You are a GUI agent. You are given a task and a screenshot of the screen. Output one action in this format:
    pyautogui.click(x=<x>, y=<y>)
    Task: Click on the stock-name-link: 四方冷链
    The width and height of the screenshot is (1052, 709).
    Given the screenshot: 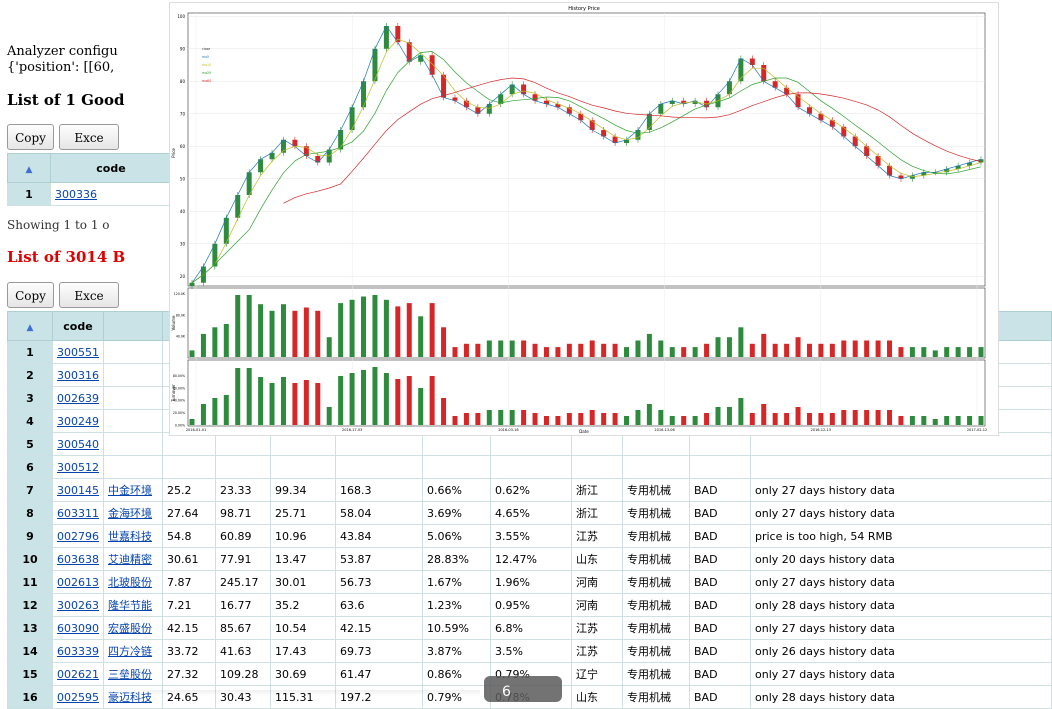 What is the action you would take?
    pyautogui.click(x=130, y=651)
    